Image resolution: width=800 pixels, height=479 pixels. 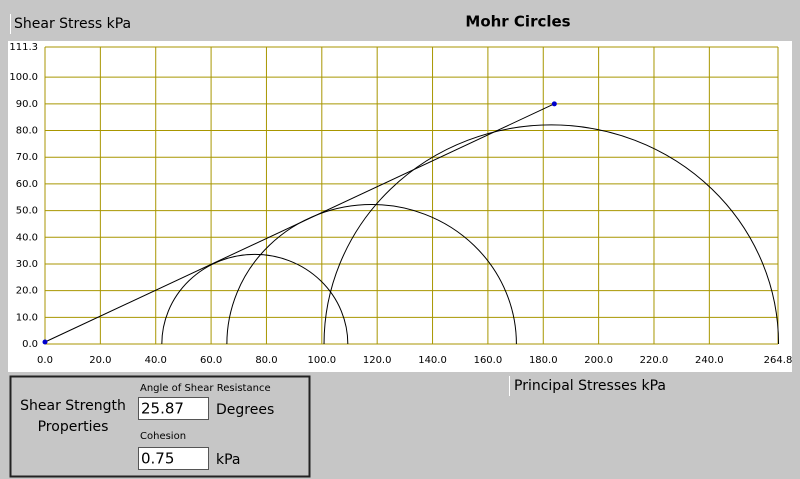 I want to click on y-tick-label: 30.0, so click(x=27, y=264).